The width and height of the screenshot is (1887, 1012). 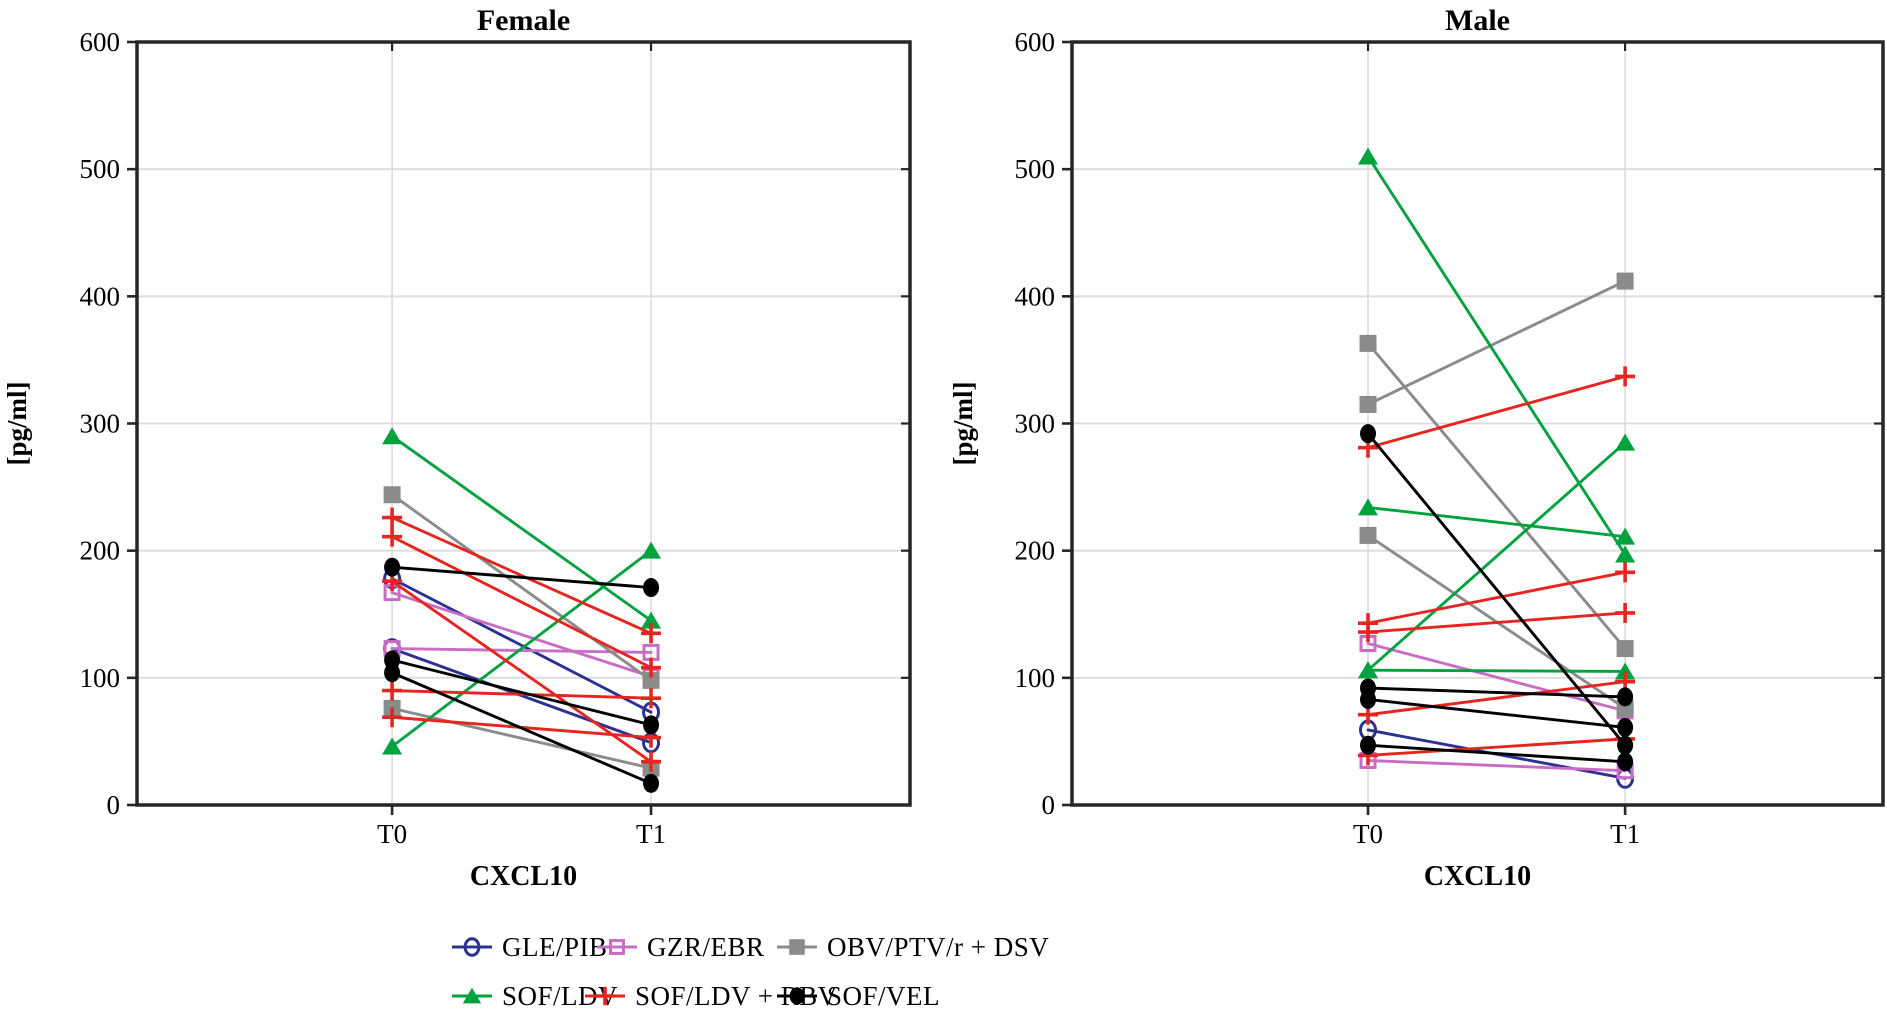 I want to click on legend-item-sof-vel: SOF/VEL, so click(x=857, y=996).